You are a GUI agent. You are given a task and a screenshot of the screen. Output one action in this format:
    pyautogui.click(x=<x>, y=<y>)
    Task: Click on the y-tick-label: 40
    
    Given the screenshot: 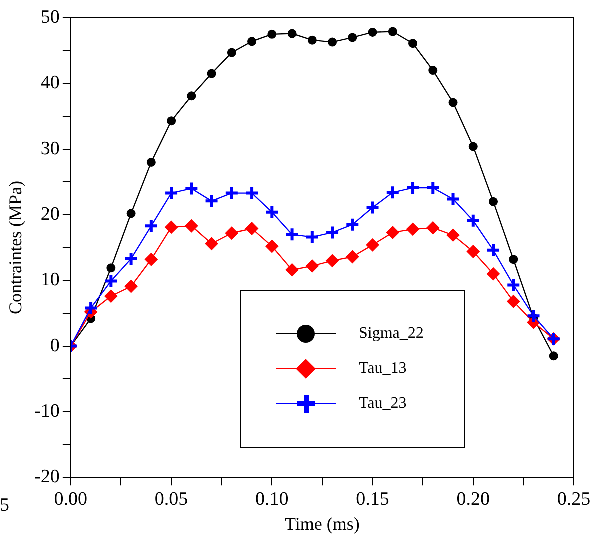 What is the action you would take?
    pyautogui.click(x=50, y=83)
    